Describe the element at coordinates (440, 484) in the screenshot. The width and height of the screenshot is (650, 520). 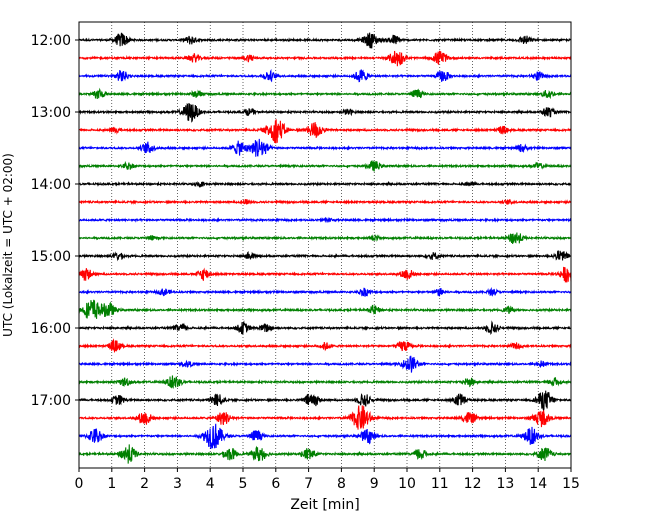
I see `x-tick-label: 11` at that location.